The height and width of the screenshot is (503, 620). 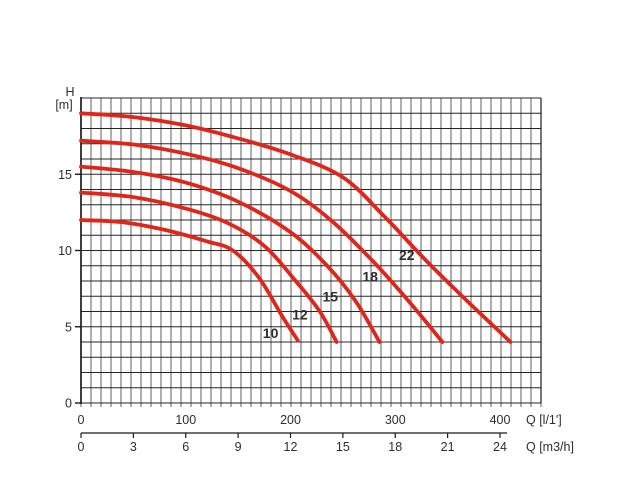 I want to click on x2-tick-label-24: 24, so click(x=500, y=447).